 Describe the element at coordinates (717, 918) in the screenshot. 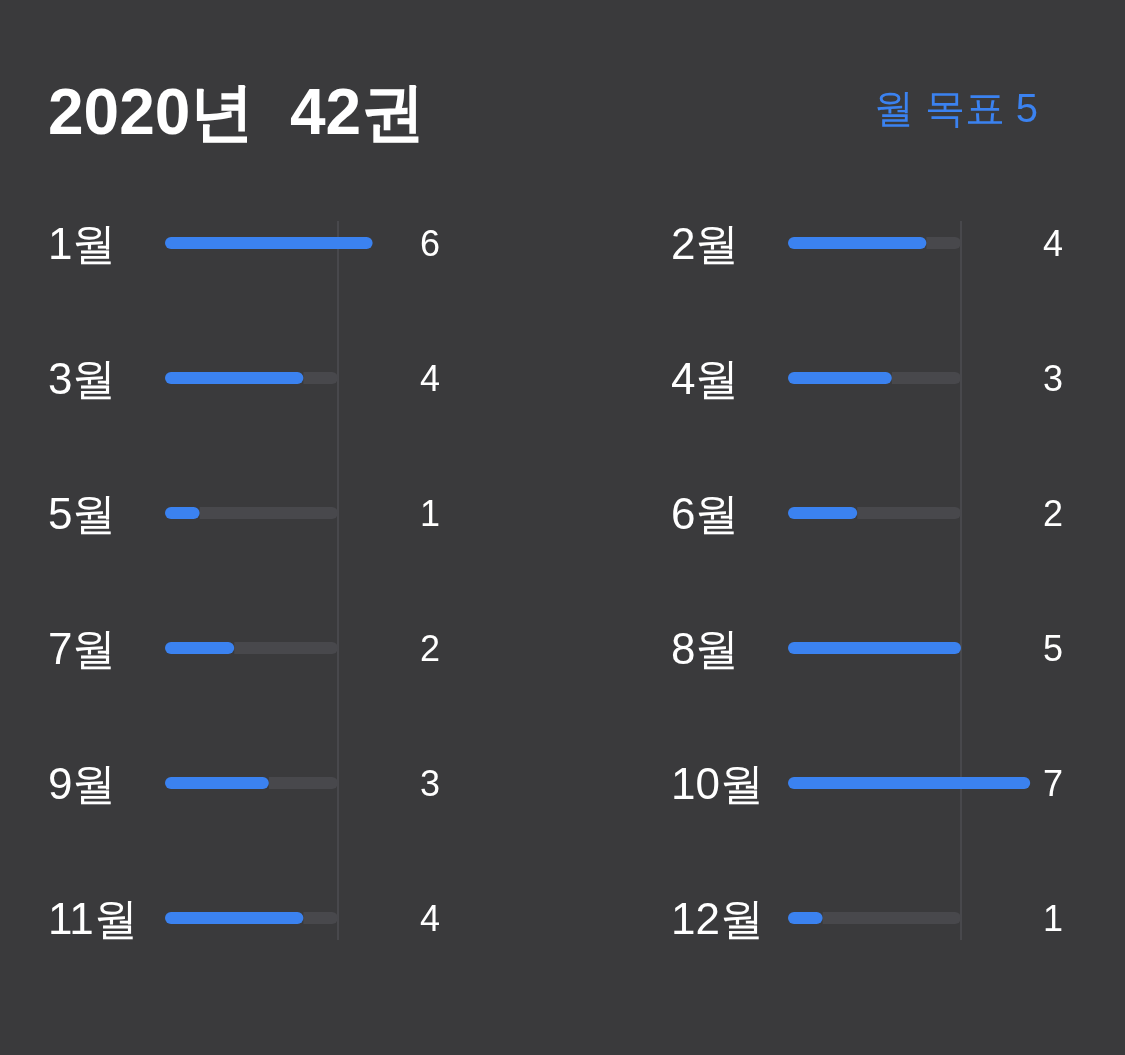

I see `y-tick-label: 12월` at that location.